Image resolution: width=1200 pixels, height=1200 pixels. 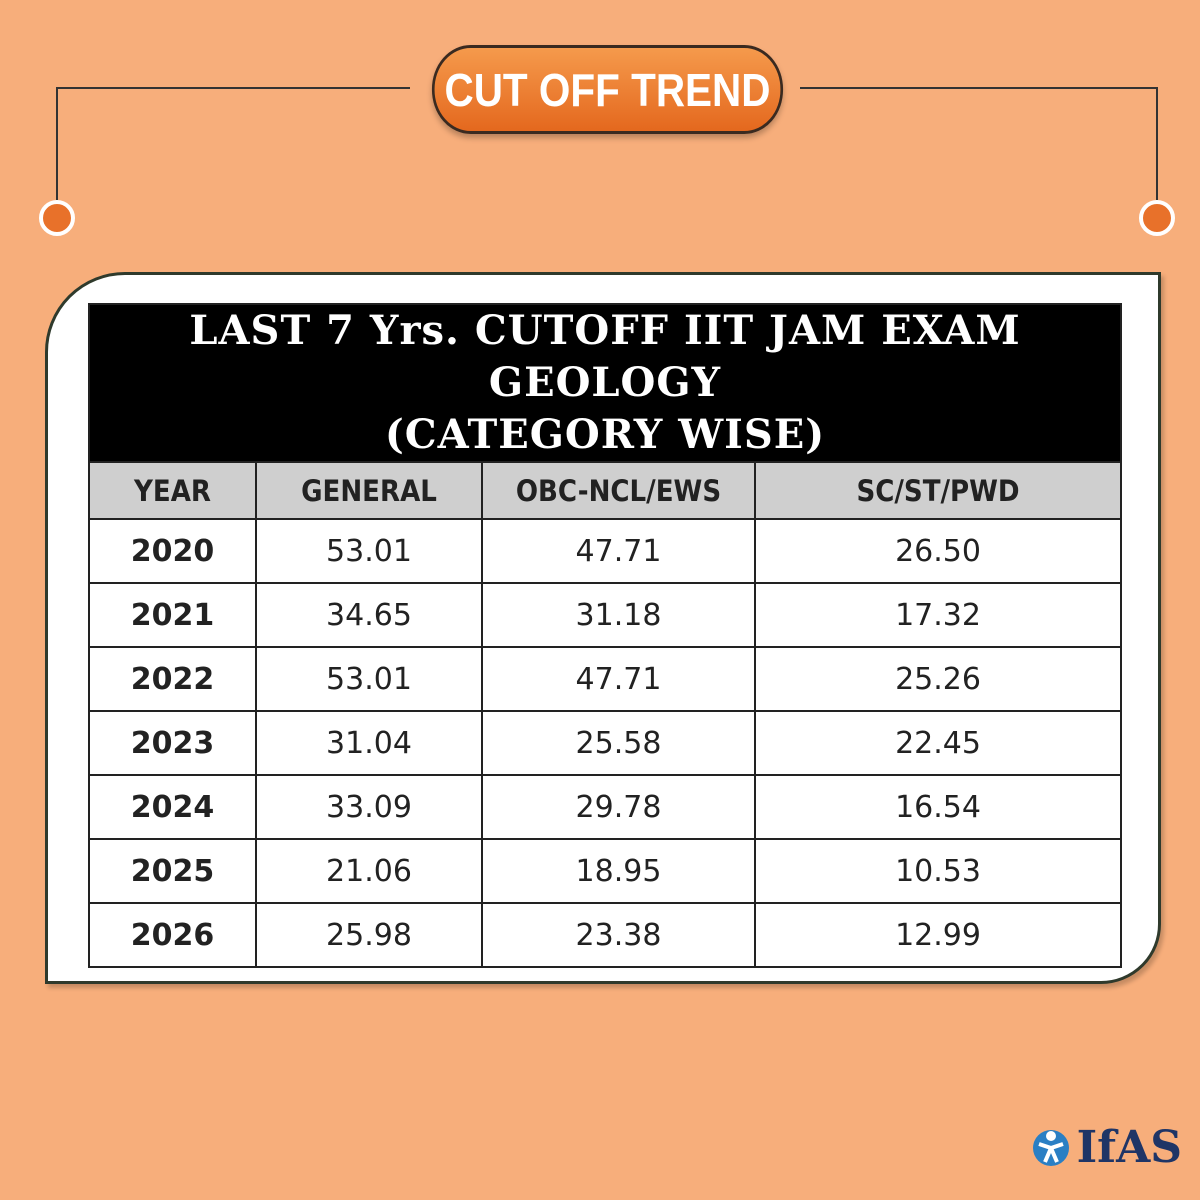 I want to click on column-header-row: YEAR GENERAL OBC-NCL/EWS SC/ST/PWD, so click(x=605, y=490).